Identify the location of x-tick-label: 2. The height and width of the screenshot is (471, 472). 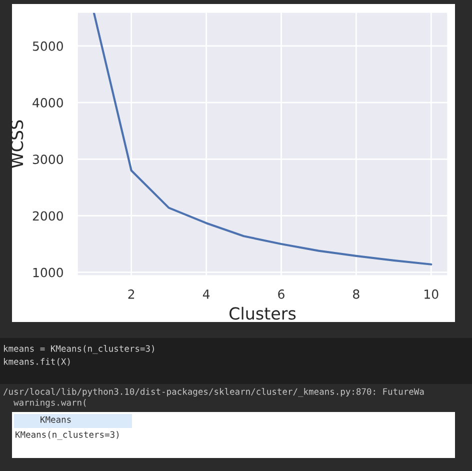
(131, 294).